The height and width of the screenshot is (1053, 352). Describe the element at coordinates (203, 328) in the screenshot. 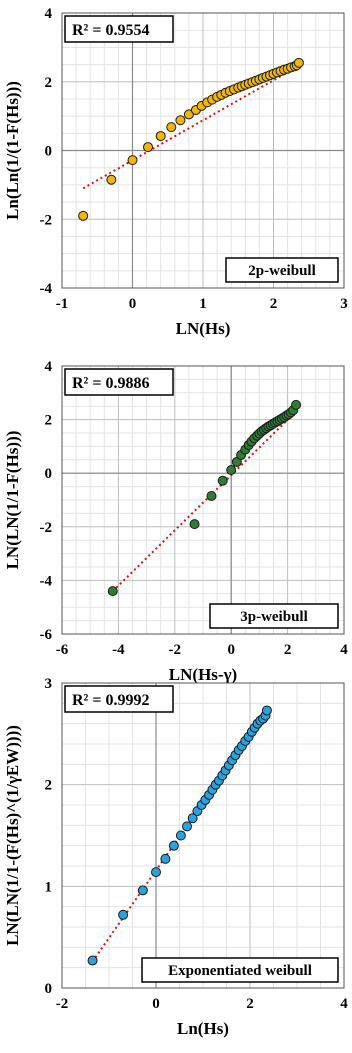

I see `x-axis-title: LN(Hs)` at that location.